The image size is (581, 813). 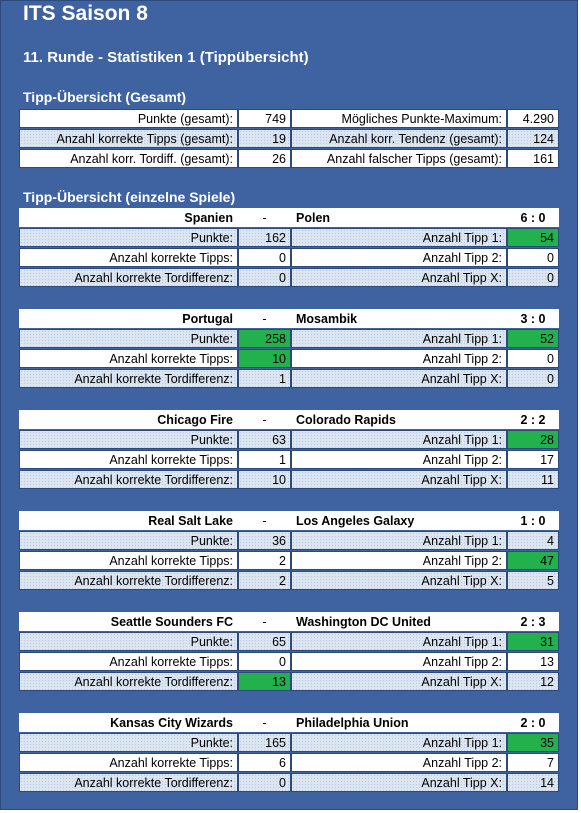 I want to click on stat-value-tippx: 5, so click(x=533, y=580).